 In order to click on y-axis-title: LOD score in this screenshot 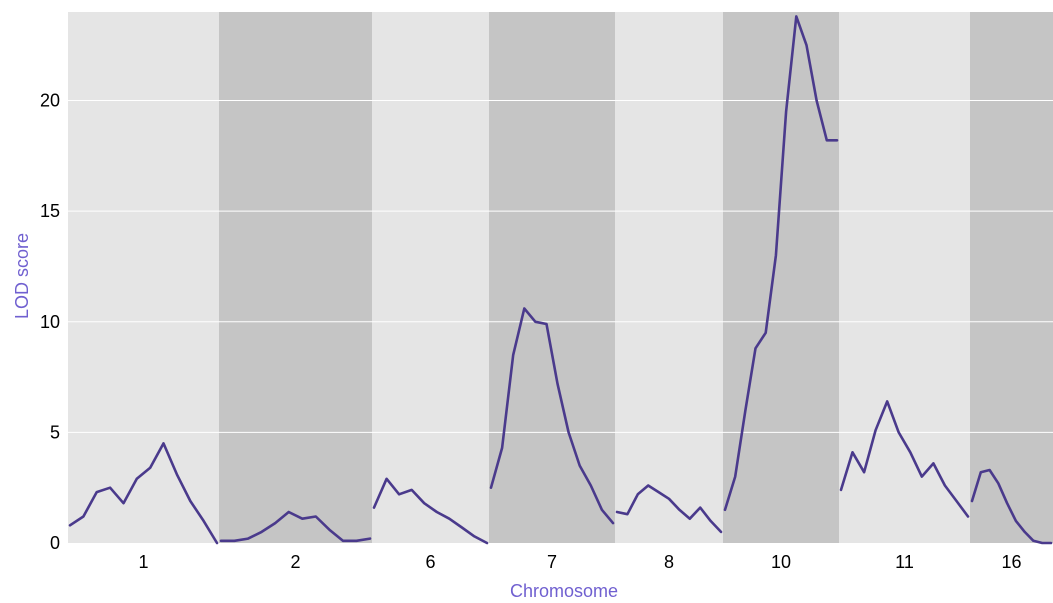, I will do `click(22, 276)`.